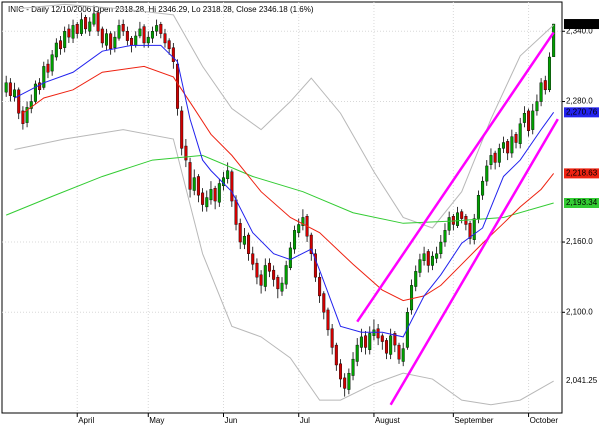 This screenshot has height=426, width=600. What do you see at coordinates (156, 420) in the screenshot?
I see `x-tick-label: May` at bounding box center [156, 420].